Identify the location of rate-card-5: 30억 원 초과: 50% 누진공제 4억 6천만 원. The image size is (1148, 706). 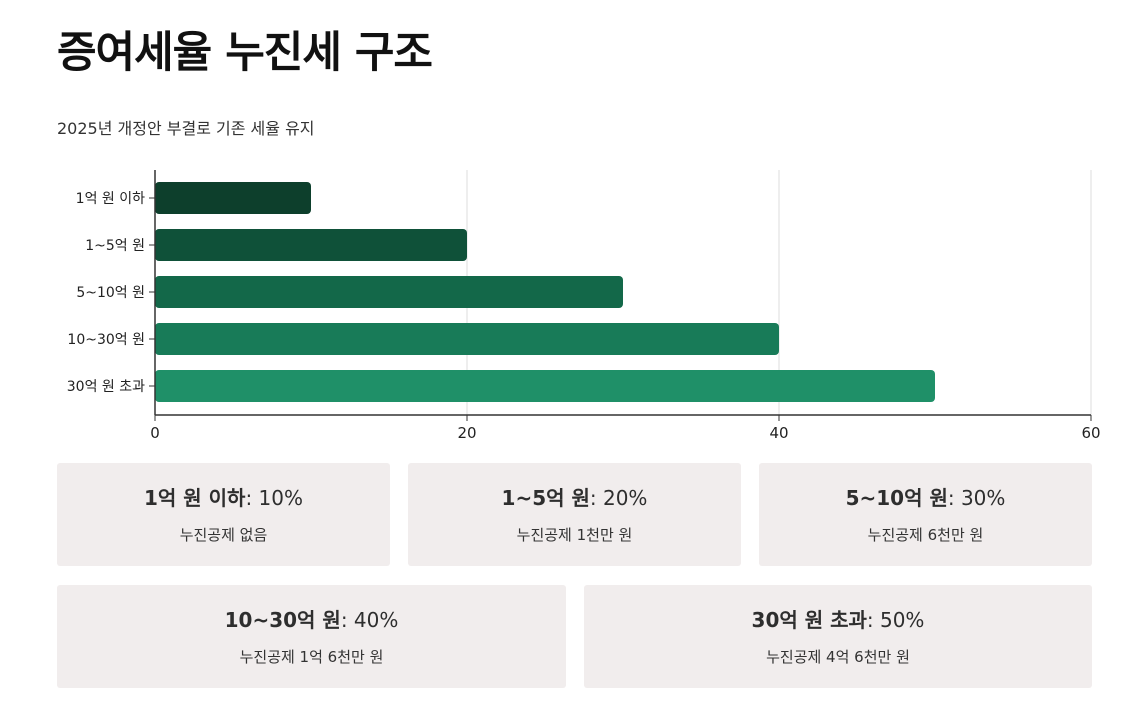
(838, 636).